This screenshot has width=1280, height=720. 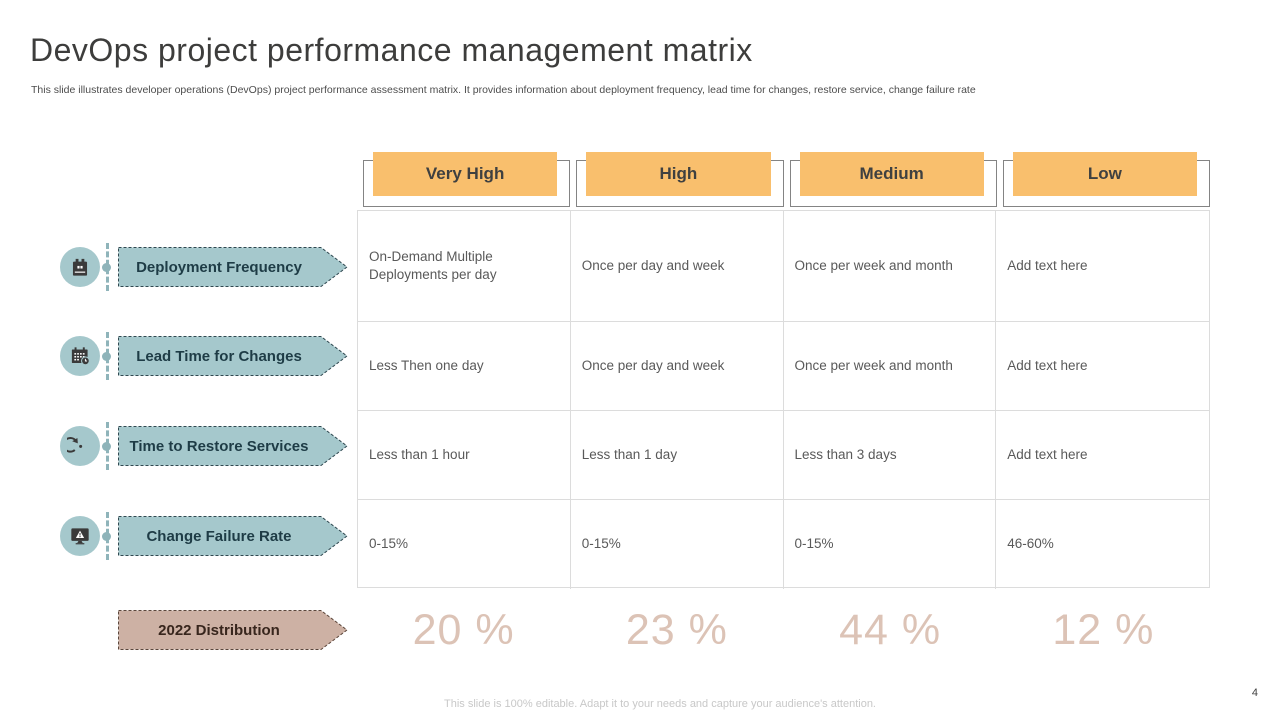 I want to click on distribution-values: 20 % 23 % 44 % 12 %, so click(x=783, y=630).